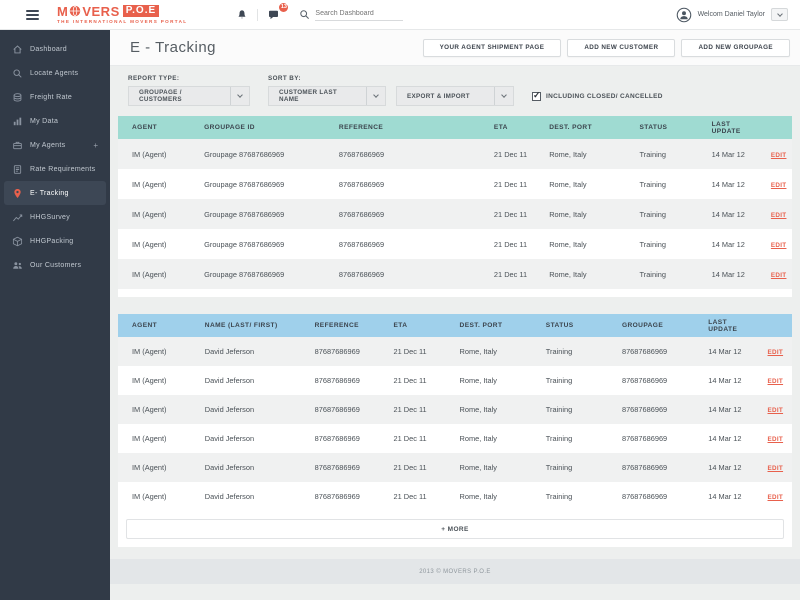 The width and height of the screenshot is (800, 600). What do you see at coordinates (402, 127) in the screenshot?
I see `col-reference: REFERENCE` at bounding box center [402, 127].